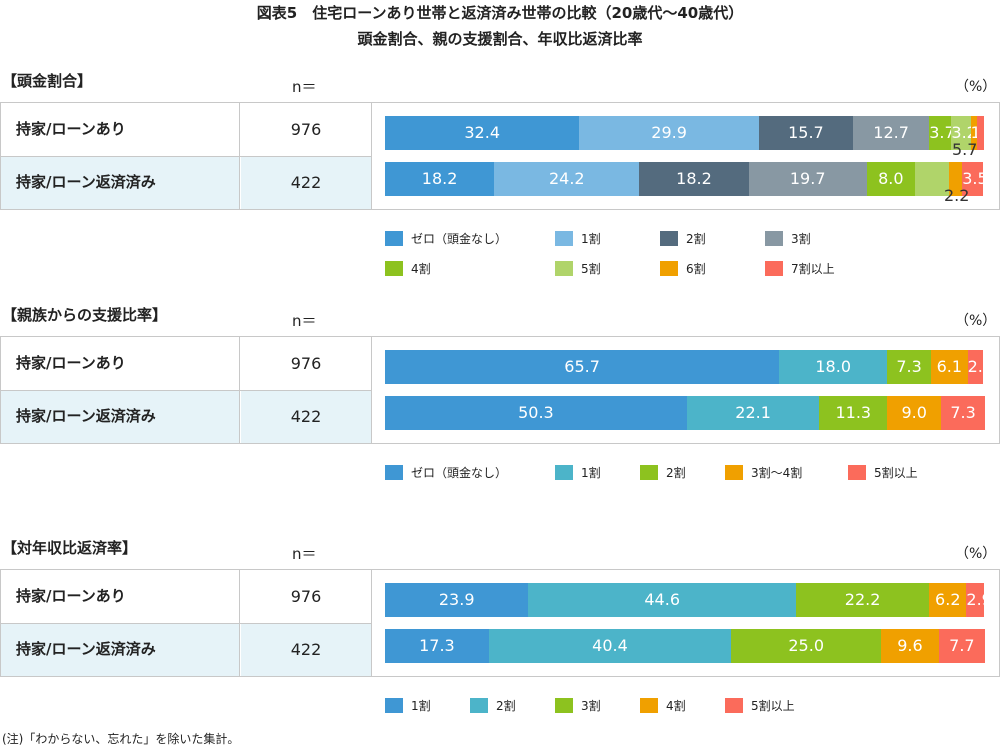 The width and height of the screenshot is (1000, 751). What do you see at coordinates (70, 548) in the screenshot?
I see `section-title: 【対年収比返済率】` at bounding box center [70, 548].